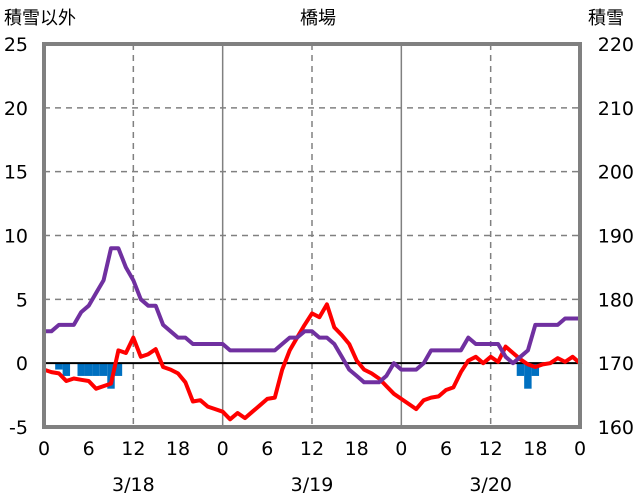  What do you see at coordinates (18, 428) in the screenshot?
I see `left-tick-label: -5` at bounding box center [18, 428].